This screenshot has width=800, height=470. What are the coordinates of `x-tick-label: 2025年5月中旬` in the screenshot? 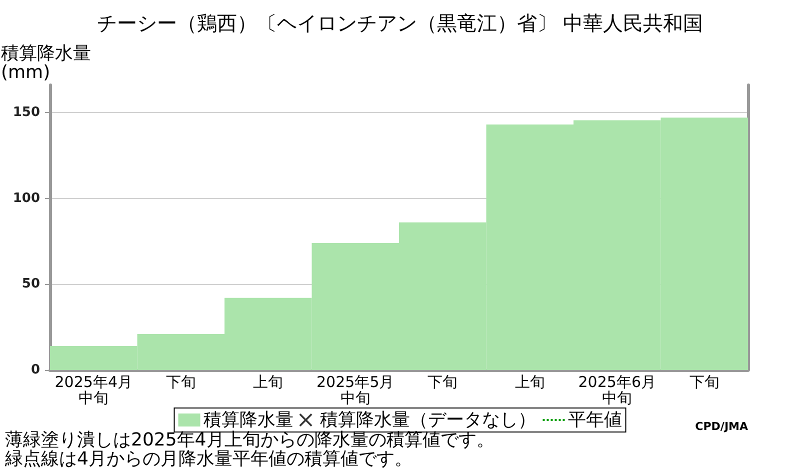 It's located at (355, 390).